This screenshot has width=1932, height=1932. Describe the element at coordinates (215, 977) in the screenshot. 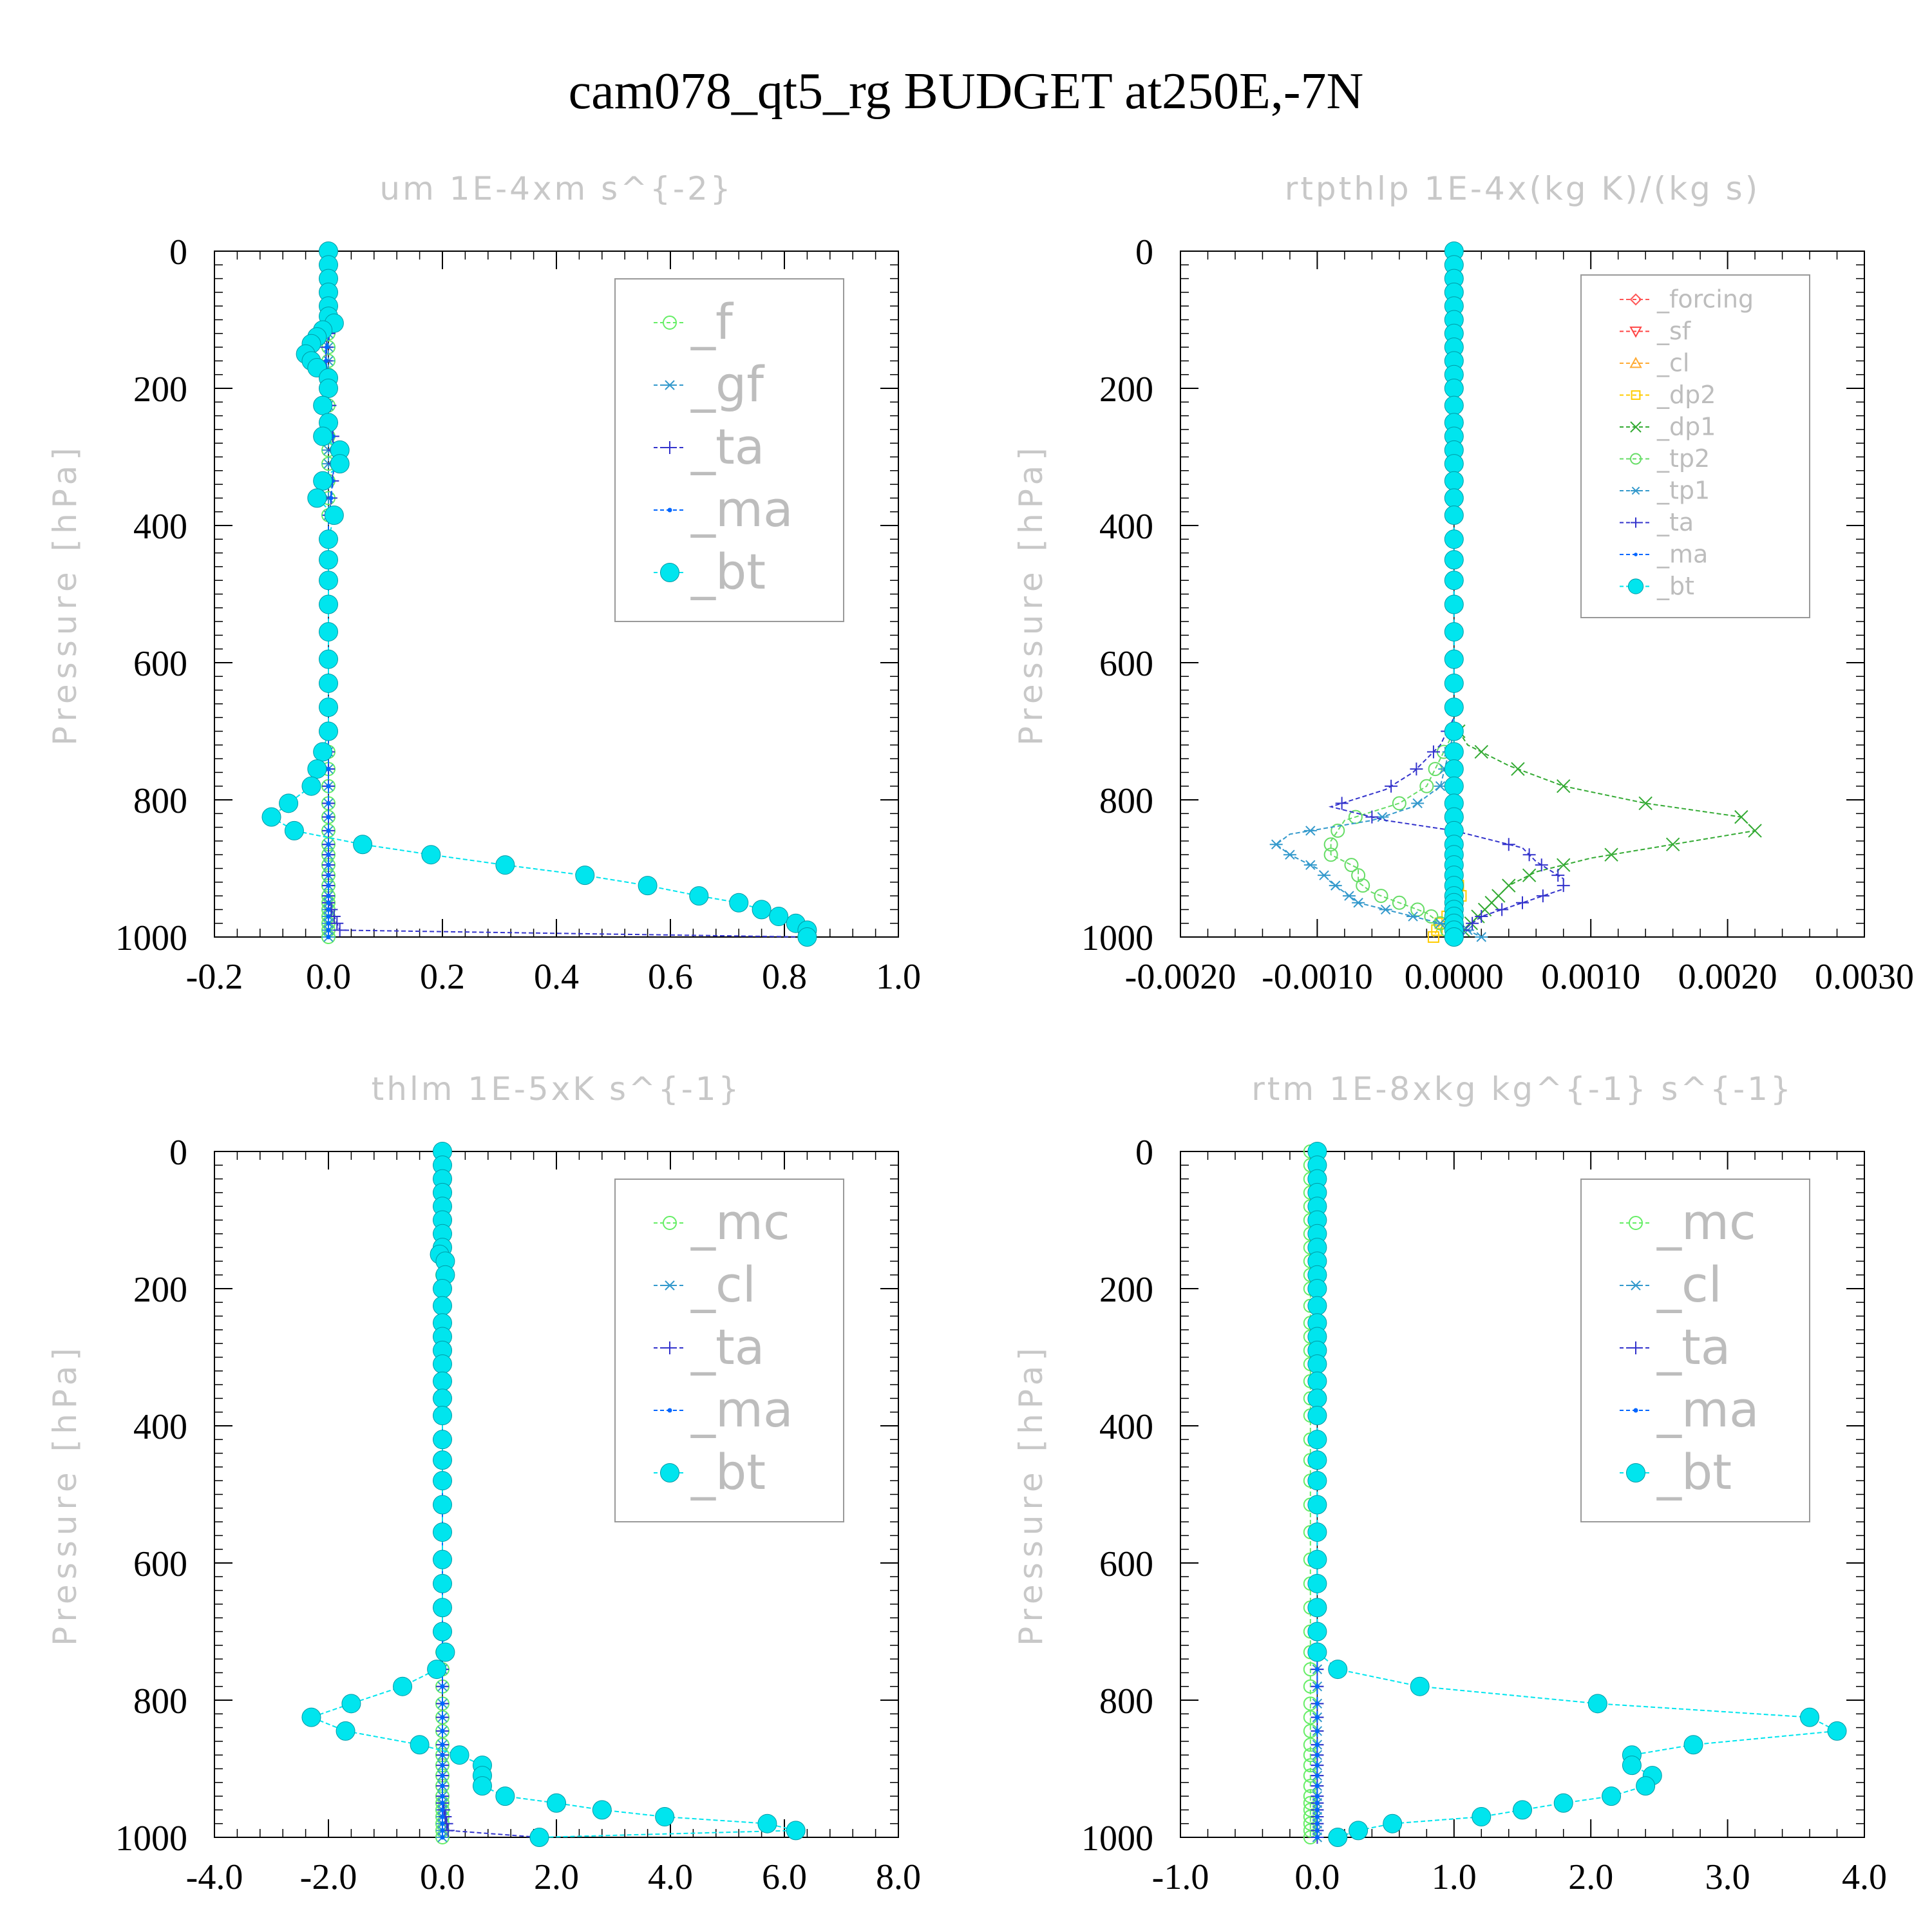

I see `x-tick-label: -0.2` at that location.